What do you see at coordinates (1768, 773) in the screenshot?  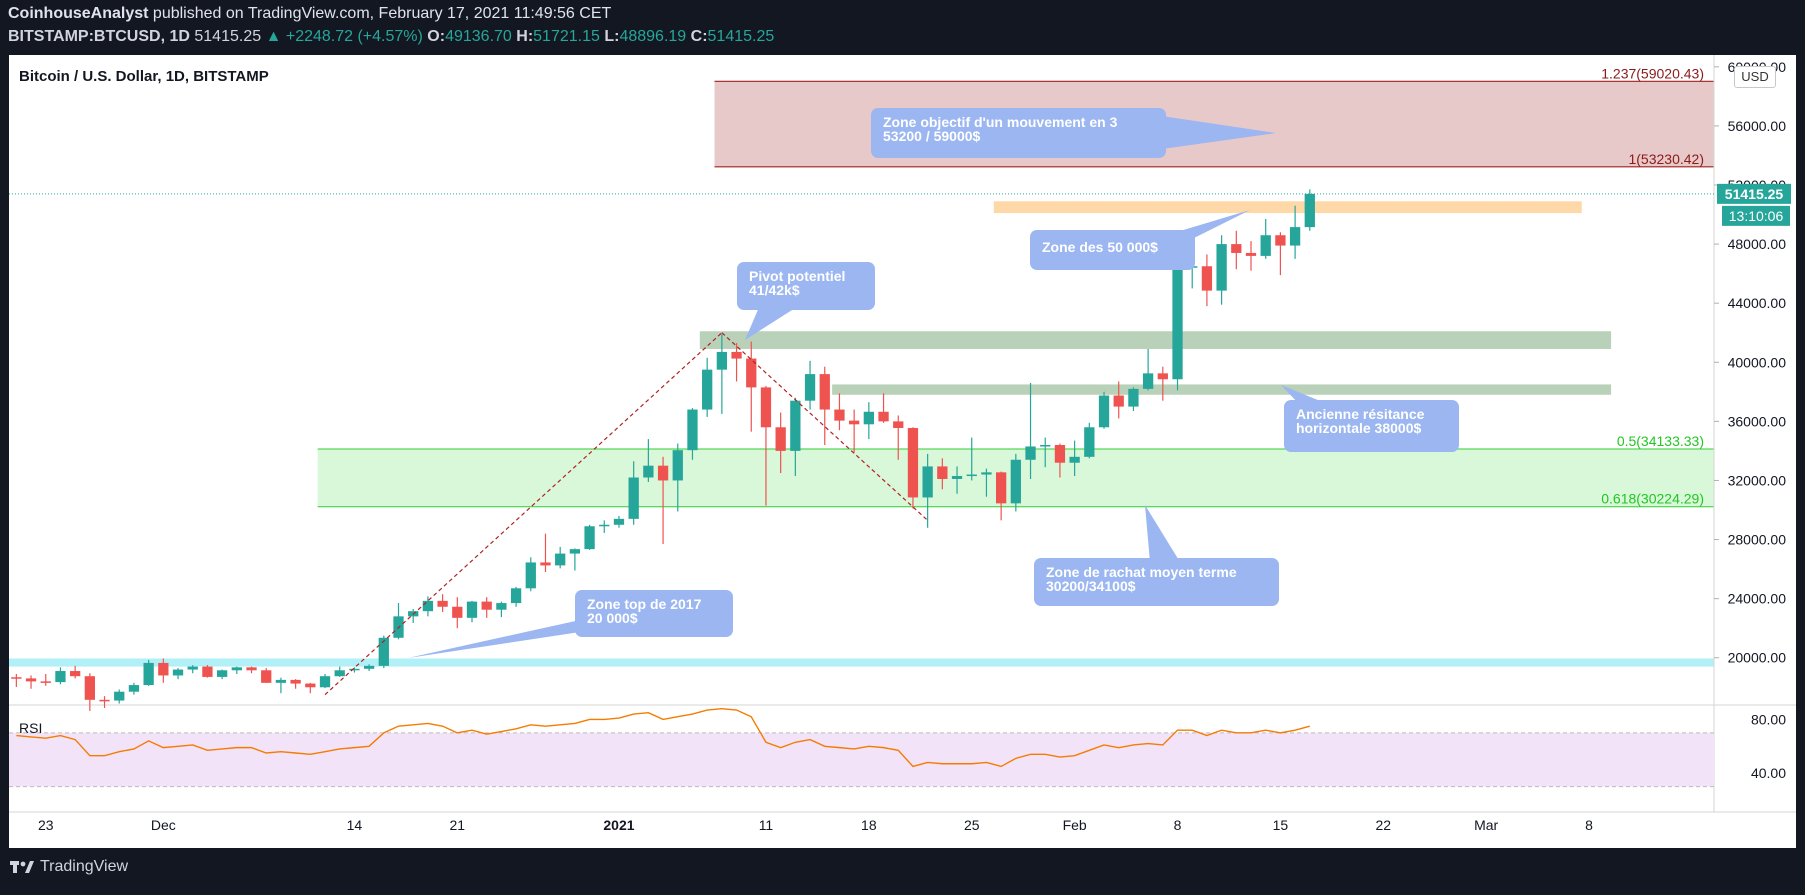 I see `rsi-tick-label: 40.00` at bounding box center [1768, 773].